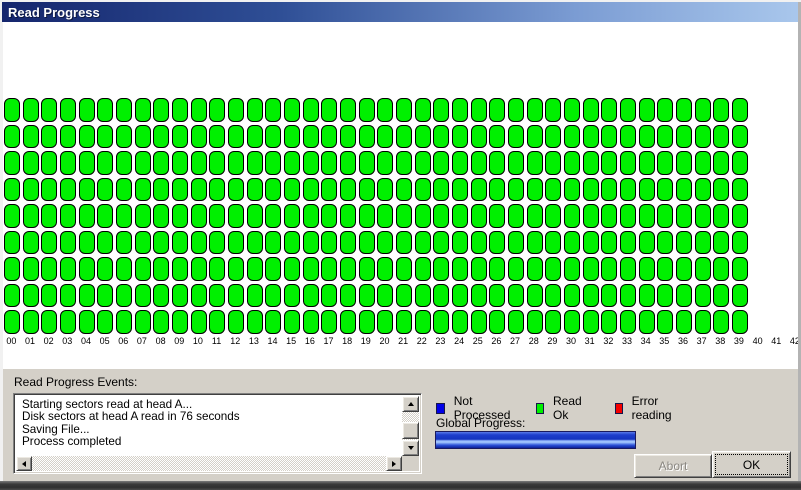 Image resolution: width=801 pixels, height=490 pixels. What do you see at coordinates (515, 341) in the screenshot?
I see `column-label: 27` at bounding box center [515, 341].